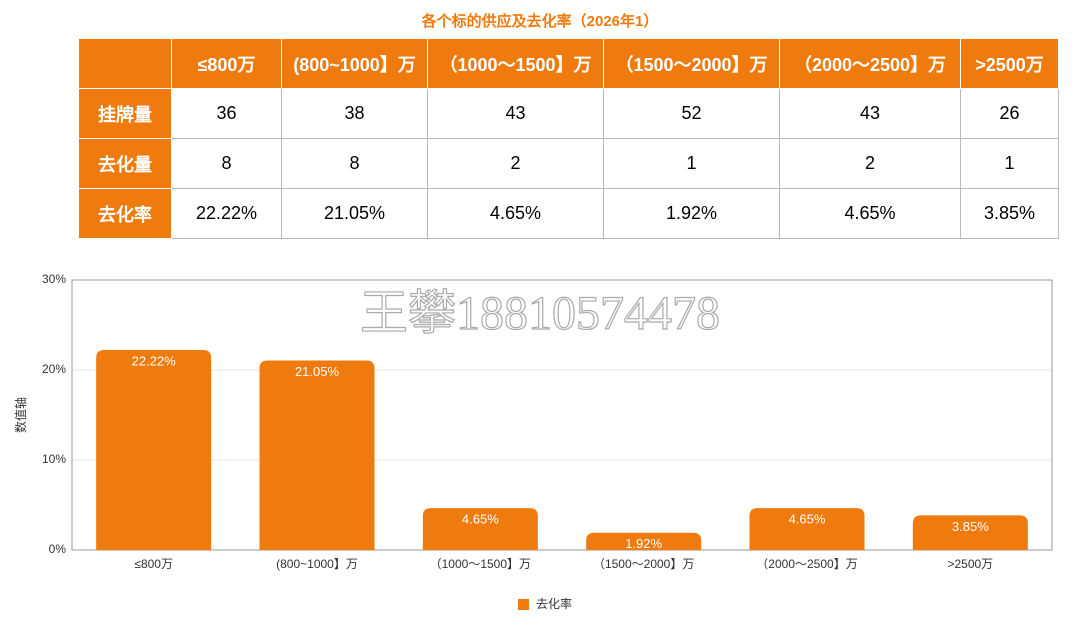 The height and width of the screenshot is (627, 1080). Describe the element at coordinates (226, 163) in the screenshot. I see `table-cell: 8` at that location.